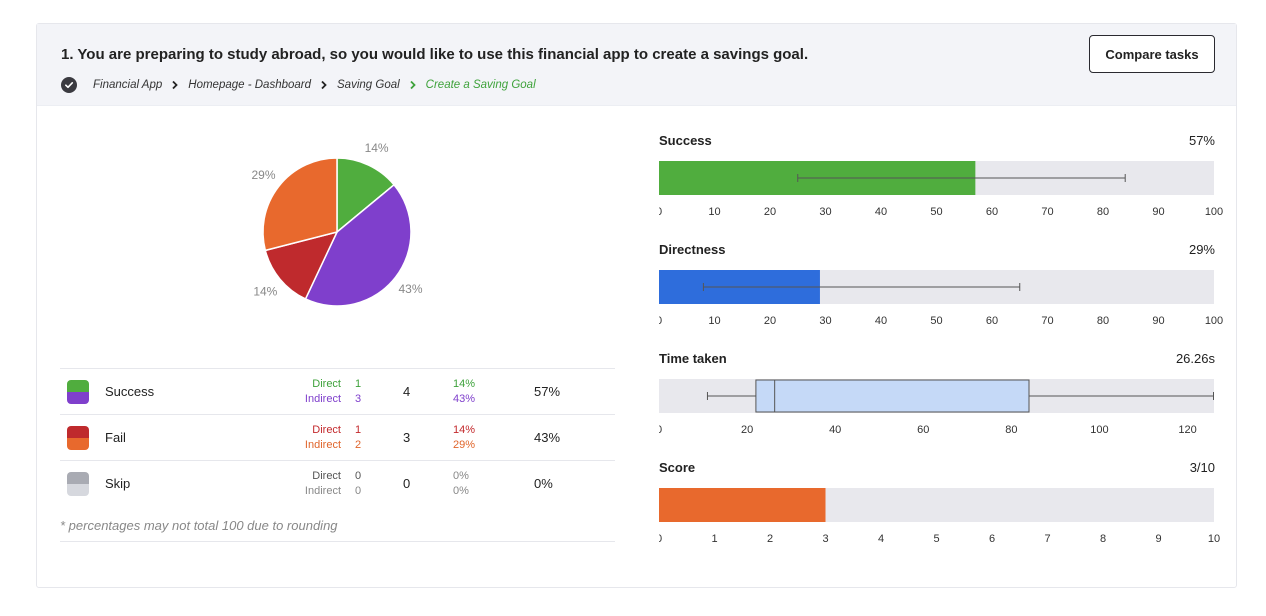 This screenshot has width=1266, height=616. I want to click on metric-label: Time taken, so click(693, 358).